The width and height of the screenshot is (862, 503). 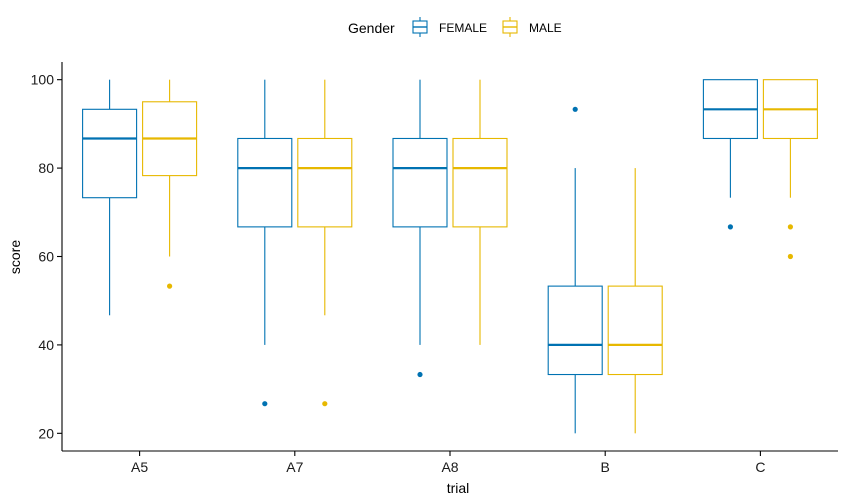 I want to click on legend: Gender FEMALE MALE, so click(x=455, y=27).